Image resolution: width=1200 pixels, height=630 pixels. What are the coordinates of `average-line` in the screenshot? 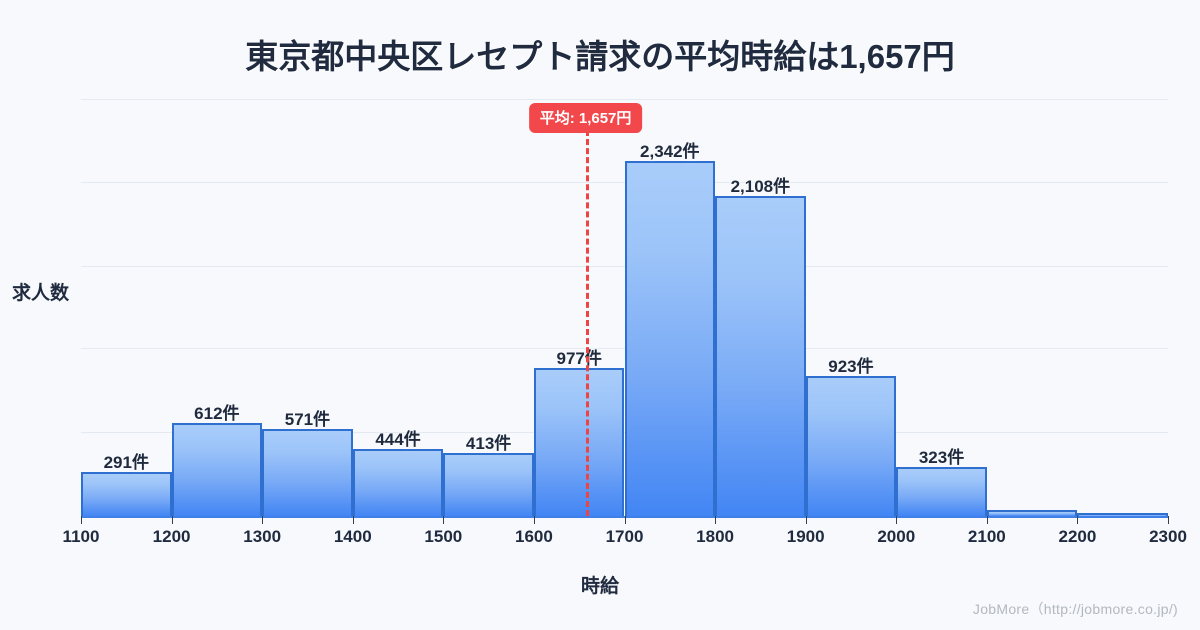 It's located at (587, 323).